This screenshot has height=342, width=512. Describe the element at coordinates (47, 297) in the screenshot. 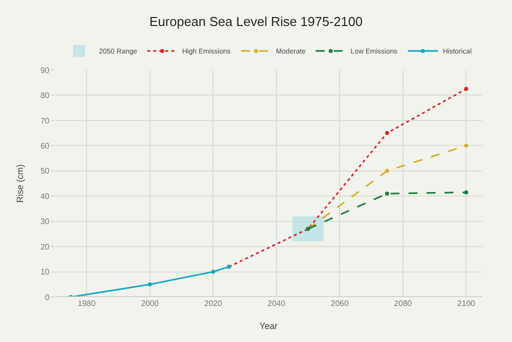

I see `y-tick-label: 0` at that location.